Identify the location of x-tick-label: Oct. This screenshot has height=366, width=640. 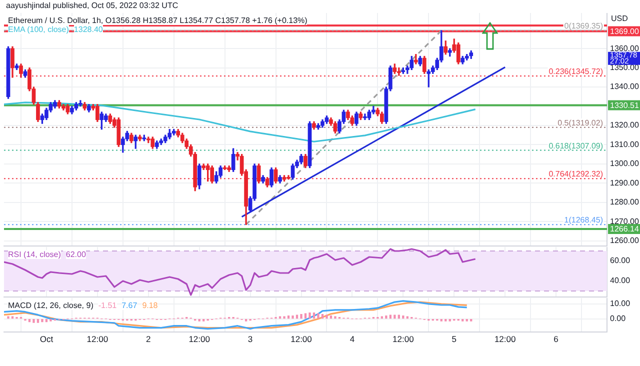
(47, 339).